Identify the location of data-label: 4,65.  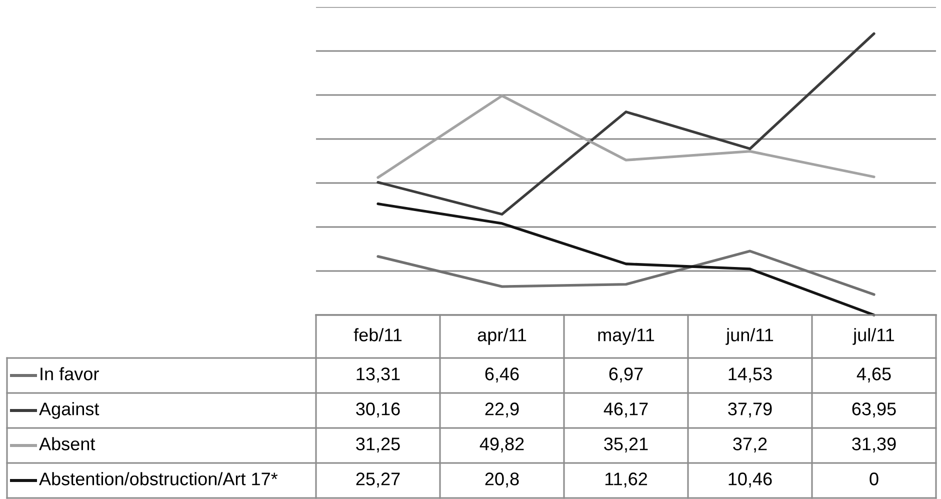
(873, 375).